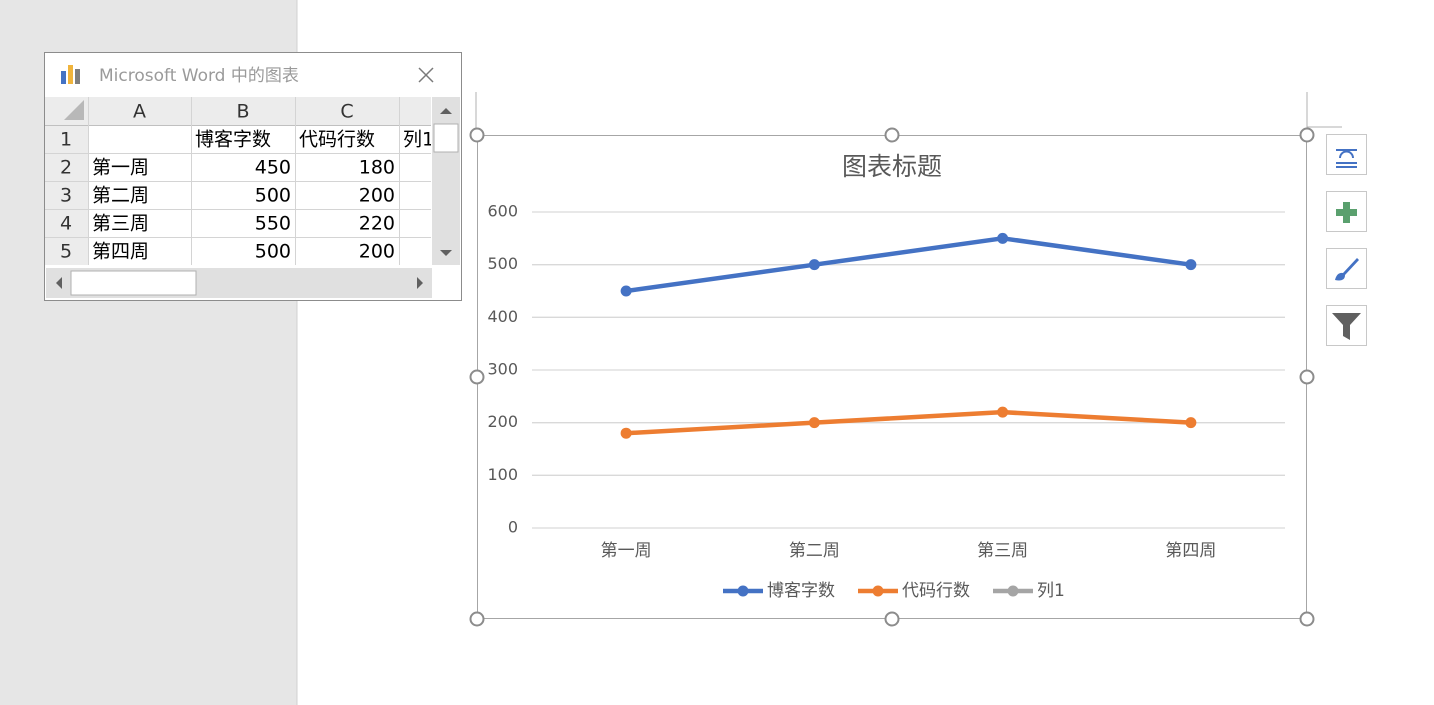 The width and height of the screenshot is (1434, 705). Describe the element at coordinates (420, 283) in the screenshot. I see `scroll-right` at that location.